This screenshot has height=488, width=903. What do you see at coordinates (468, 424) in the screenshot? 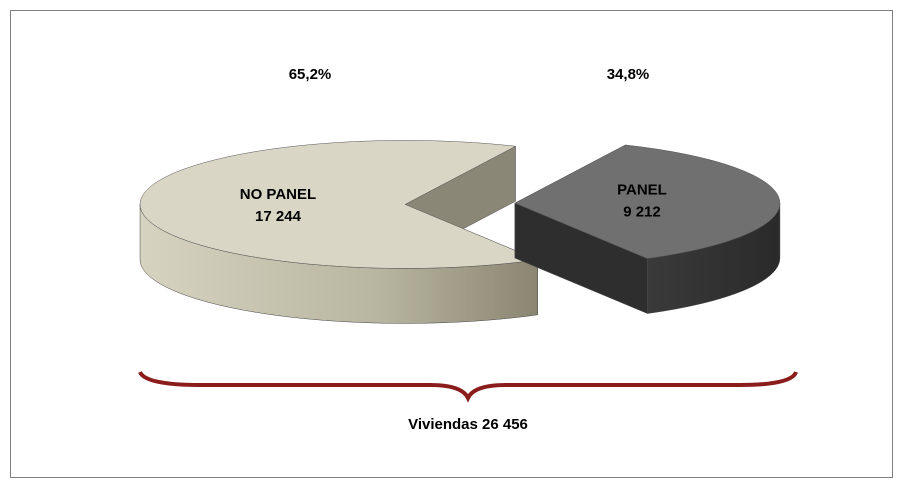
I see `annotation: Viviendas 26 456` at bounding box center [468, 424].